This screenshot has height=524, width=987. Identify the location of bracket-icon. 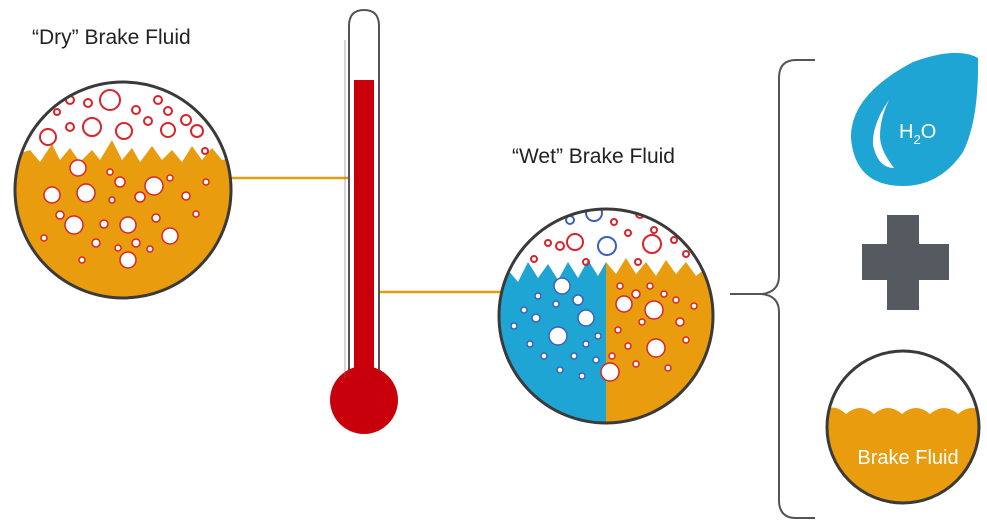
(788, 289).